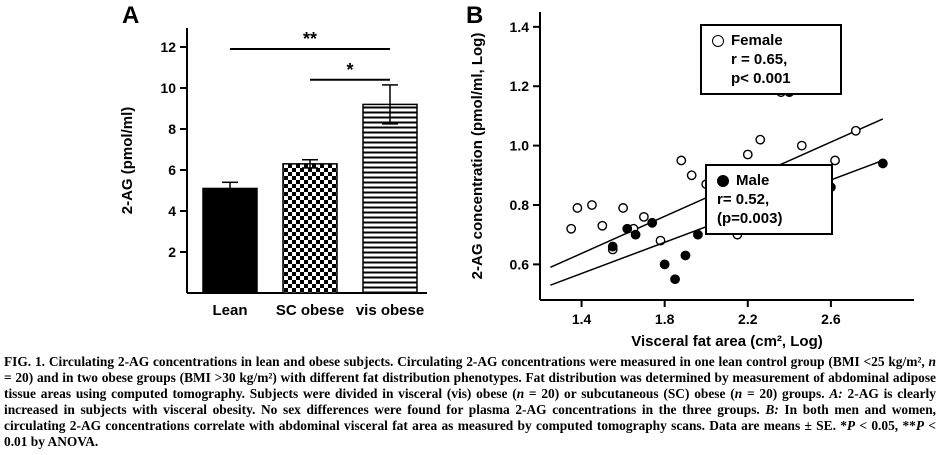  What do you see at coordinates (520, 86) in the screenshot?
I see `y-tick-label: 1.2` at bounding box center [520, 86].